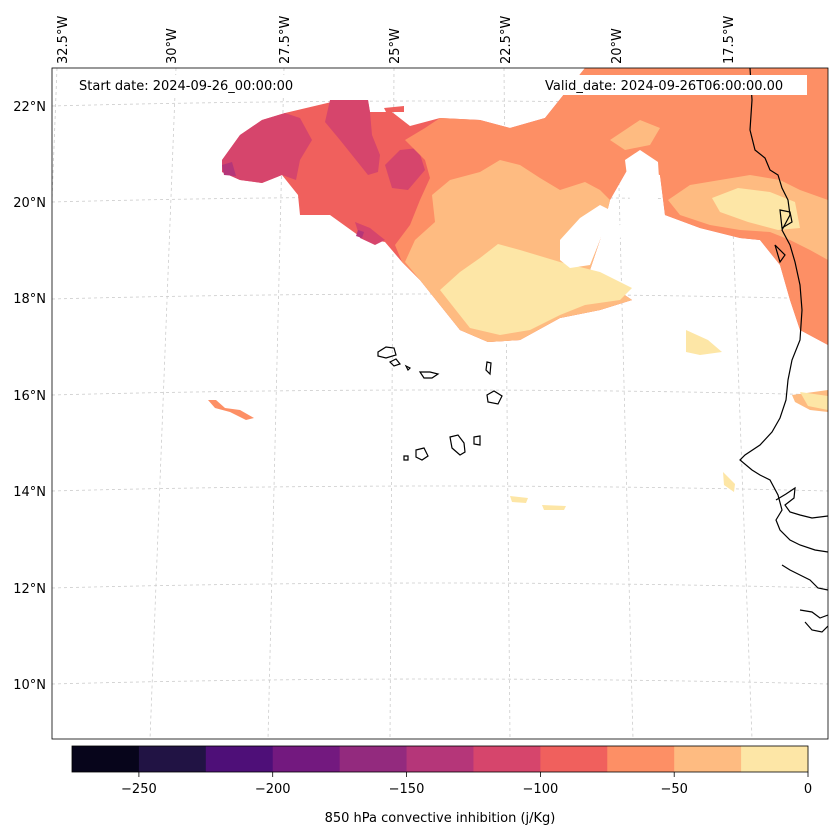 This screenshot has width=837, height=836. I want to click on contour-band-small-patch, so click(231, 410).